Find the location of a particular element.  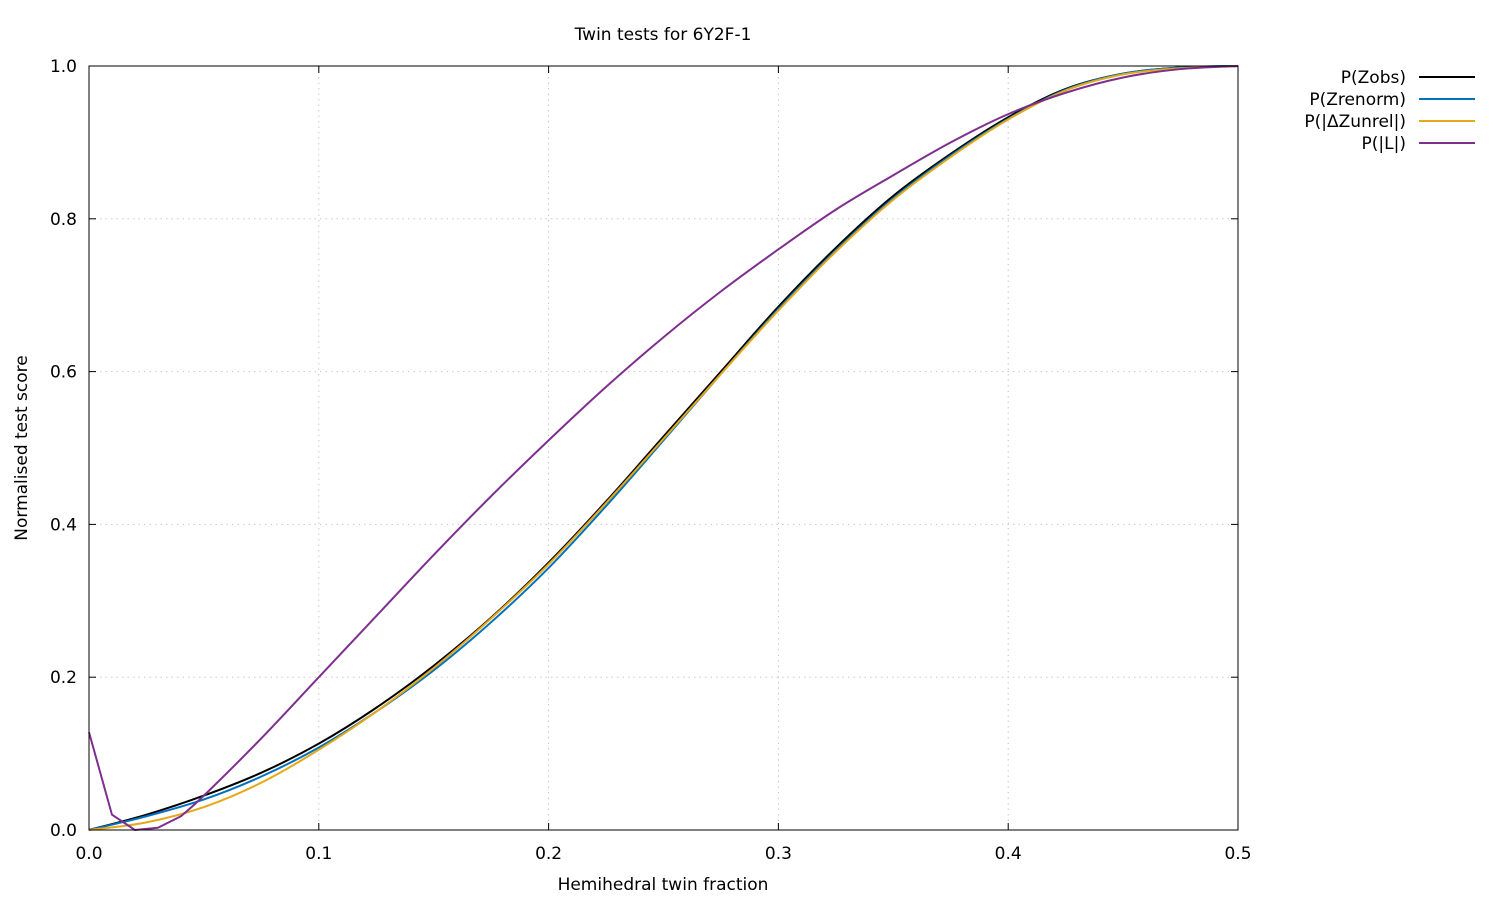

x-tick-label: 0.1 is located at coordinates (318, 854).